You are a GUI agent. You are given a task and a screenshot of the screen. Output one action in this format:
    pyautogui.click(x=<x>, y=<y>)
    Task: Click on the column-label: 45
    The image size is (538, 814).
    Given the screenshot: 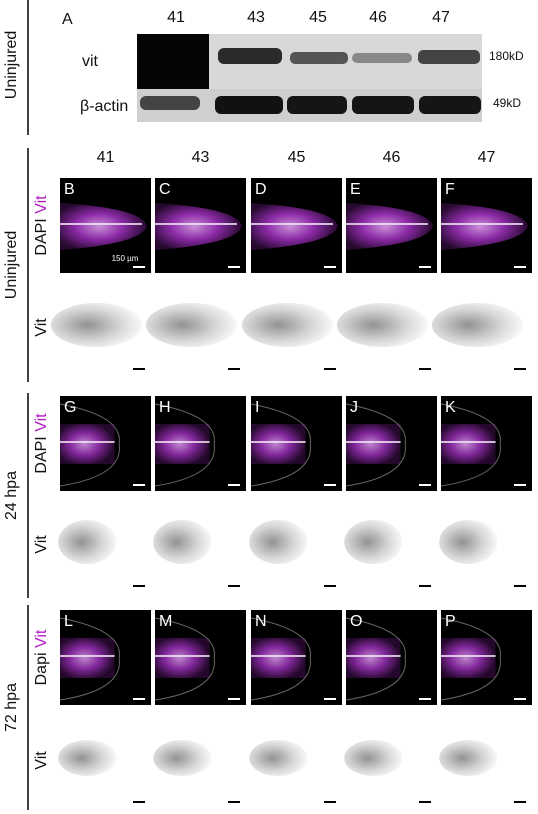 What is the action you would take?
    pyautogui.click(x=297, y=157)
    